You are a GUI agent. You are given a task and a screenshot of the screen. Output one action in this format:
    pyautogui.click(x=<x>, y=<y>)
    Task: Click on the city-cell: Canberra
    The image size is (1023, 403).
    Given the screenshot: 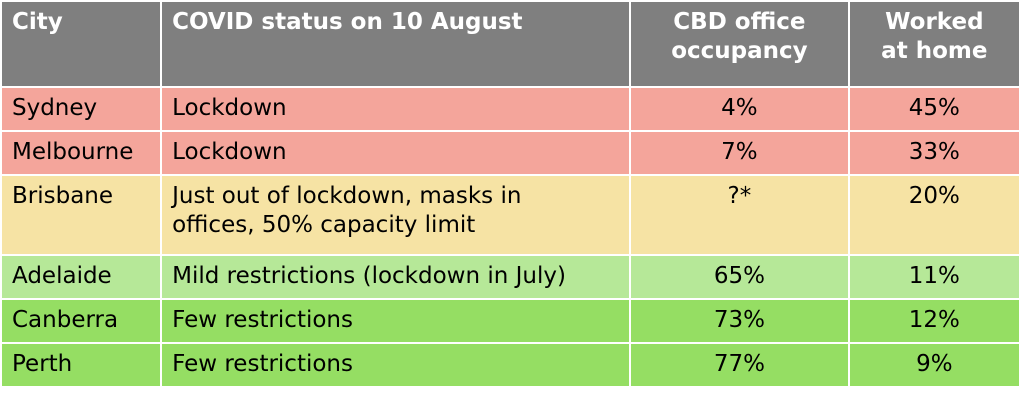 What is the action you would take?
    pyautogui.click(x=81, y=321)
    